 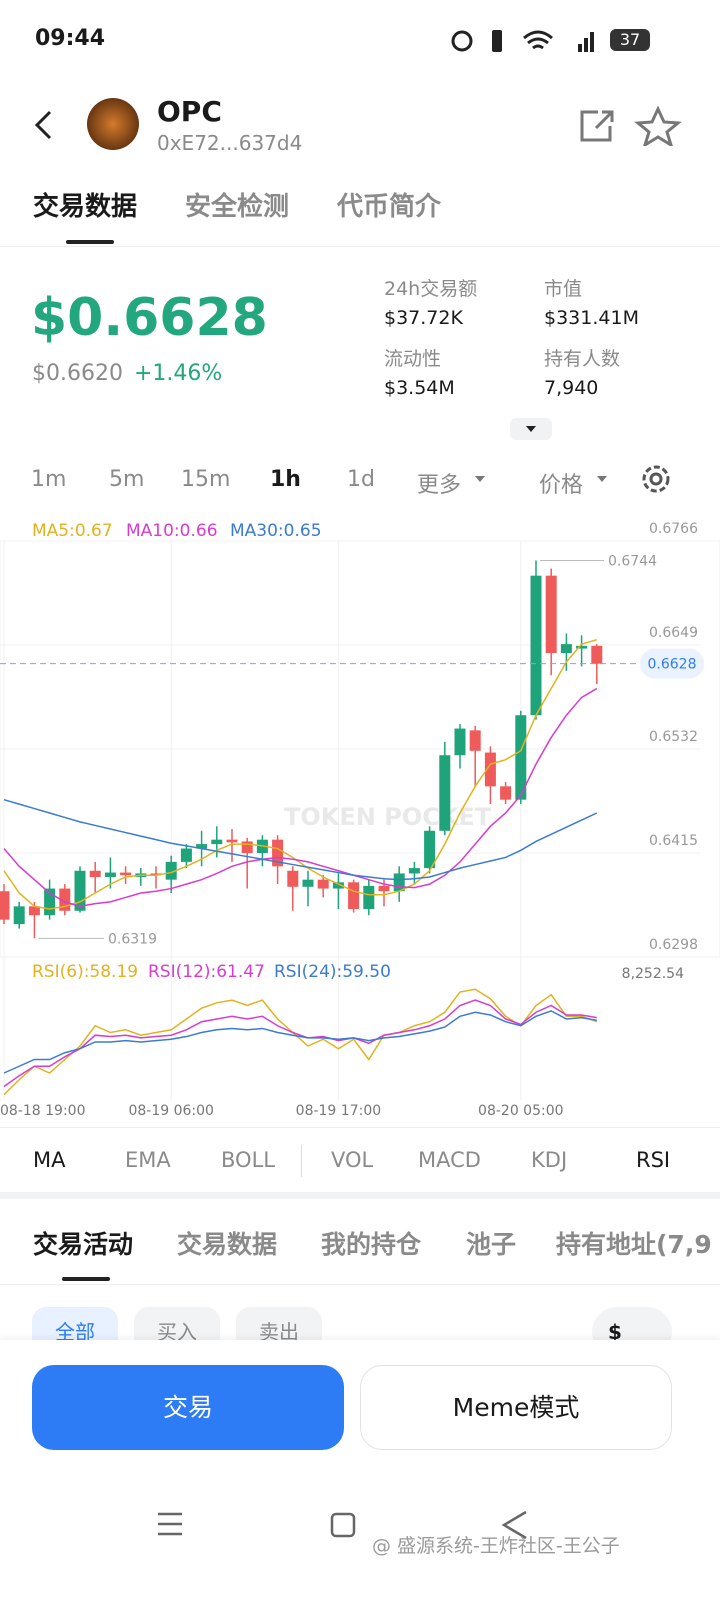 What do you see at coordinates (77, 373) in the screenshot?
I see `reference-price: $0.6620` at bounding box center [77, 373].